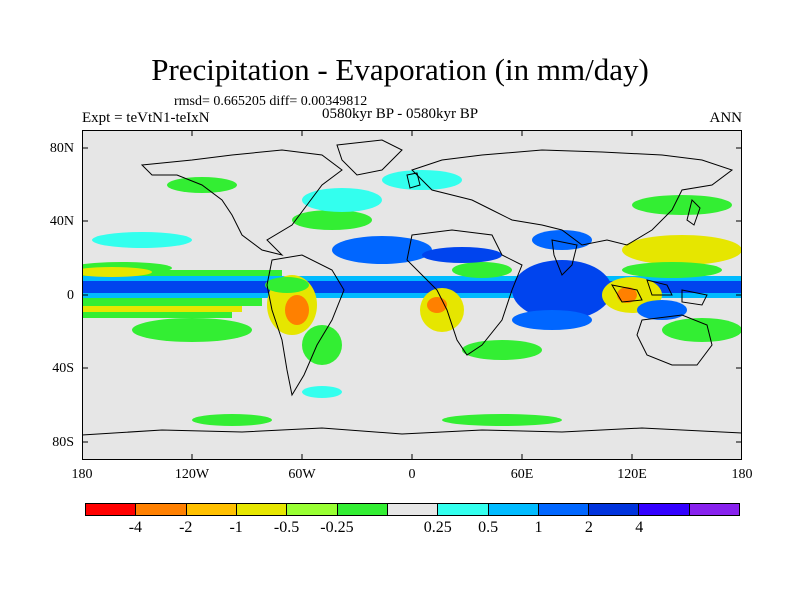  What do you see at coordinates (742, 474) in the screenshot?
I see `lon-label-180e: 180` at bounding box center [742, 474].